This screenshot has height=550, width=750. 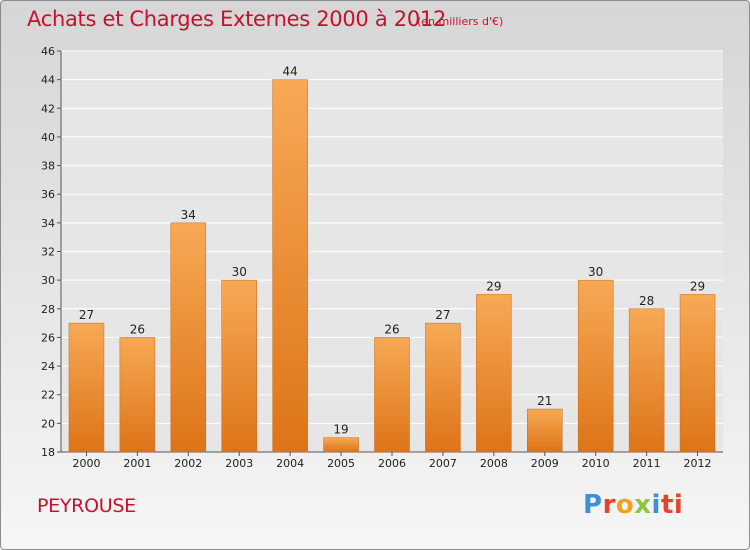 What do you see at coordinates (48, 51) in the screenshot?
I see `y-tick-label: 46` at bounding box center [48, 51].